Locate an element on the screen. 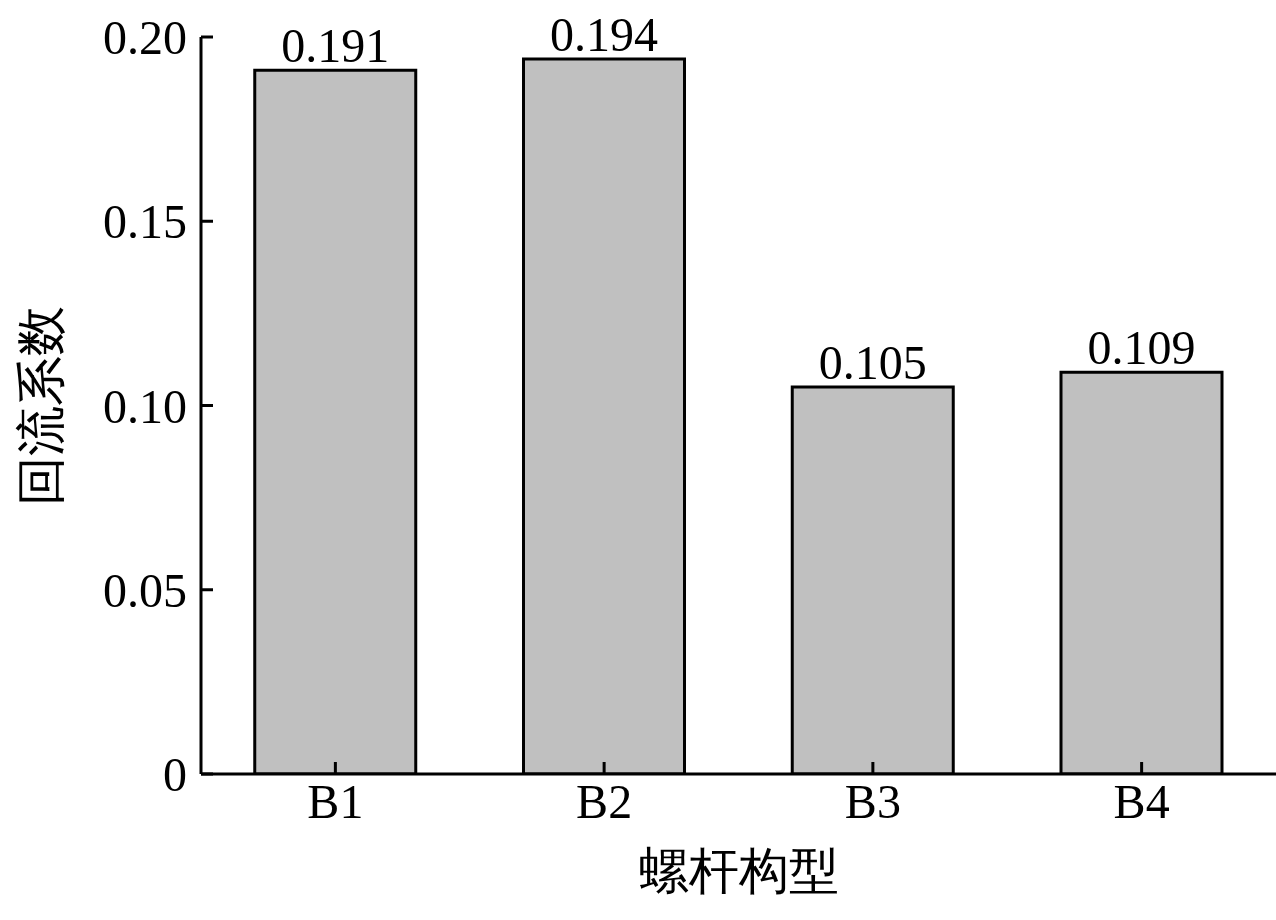 The image size is (1276, 920). data-label: 0.109 is located at coordinates (1141, 348).